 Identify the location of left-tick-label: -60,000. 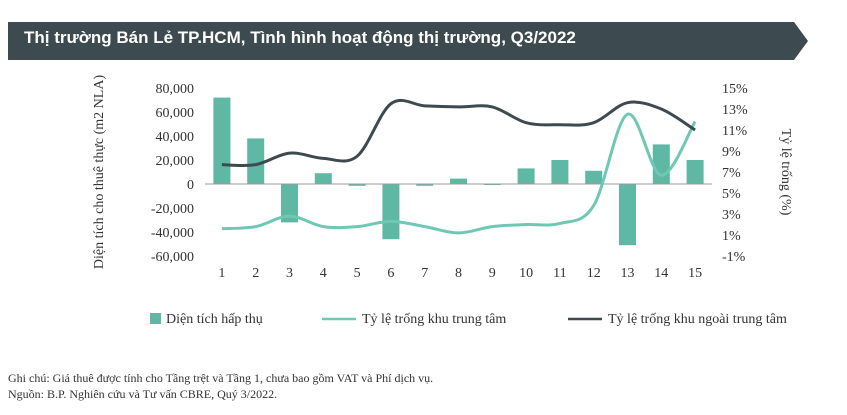
(172, 257).